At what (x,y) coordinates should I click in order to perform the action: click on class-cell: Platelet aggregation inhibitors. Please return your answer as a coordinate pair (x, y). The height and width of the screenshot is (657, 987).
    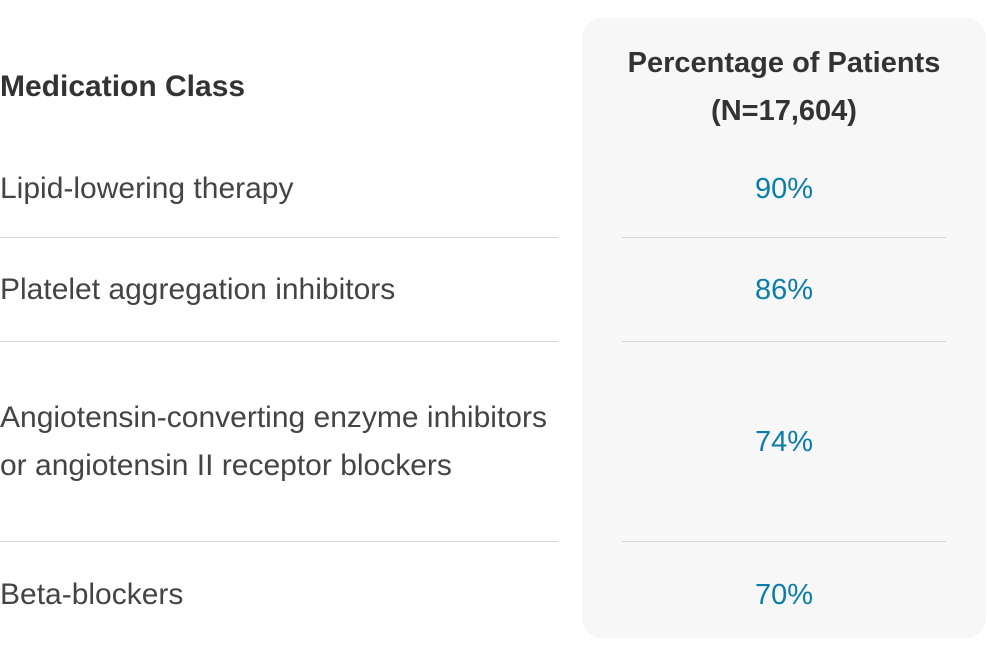
    Looking at the image, I should click on (198, 289).